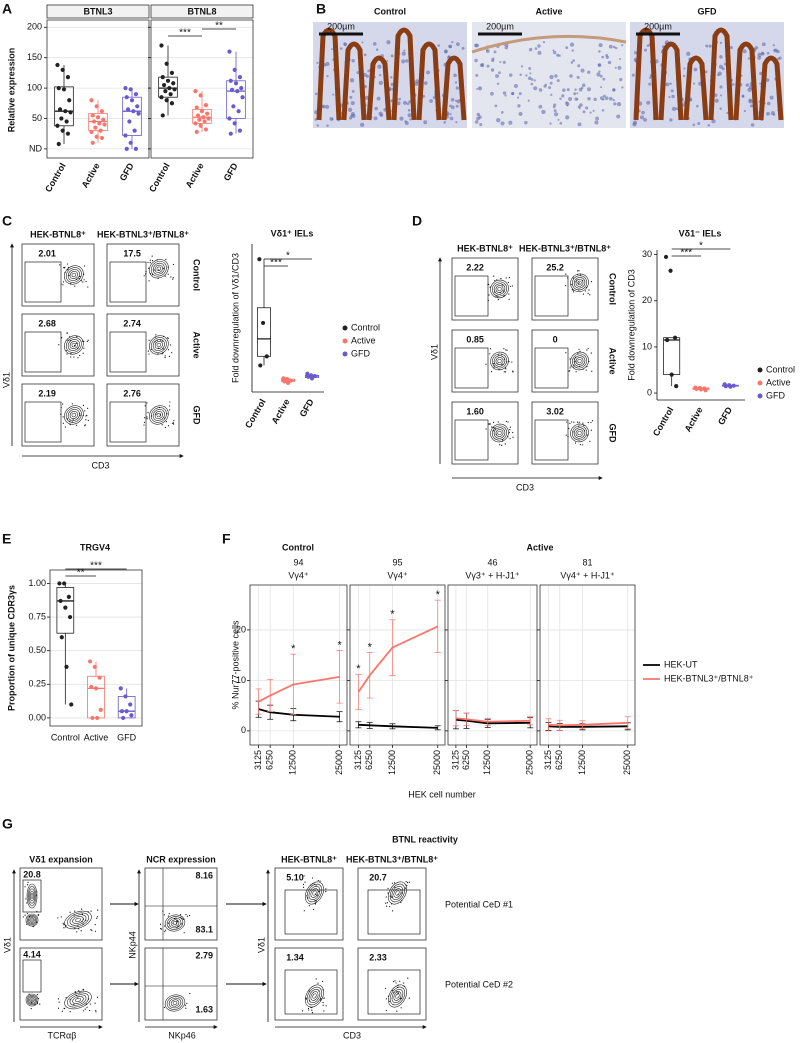 The height and width of the screenshot is (1043, 800). What do you see at coordinates (127, 172) in the screenshot?
I see `x-tick-label: GFD` at bounding box center [127, 172].